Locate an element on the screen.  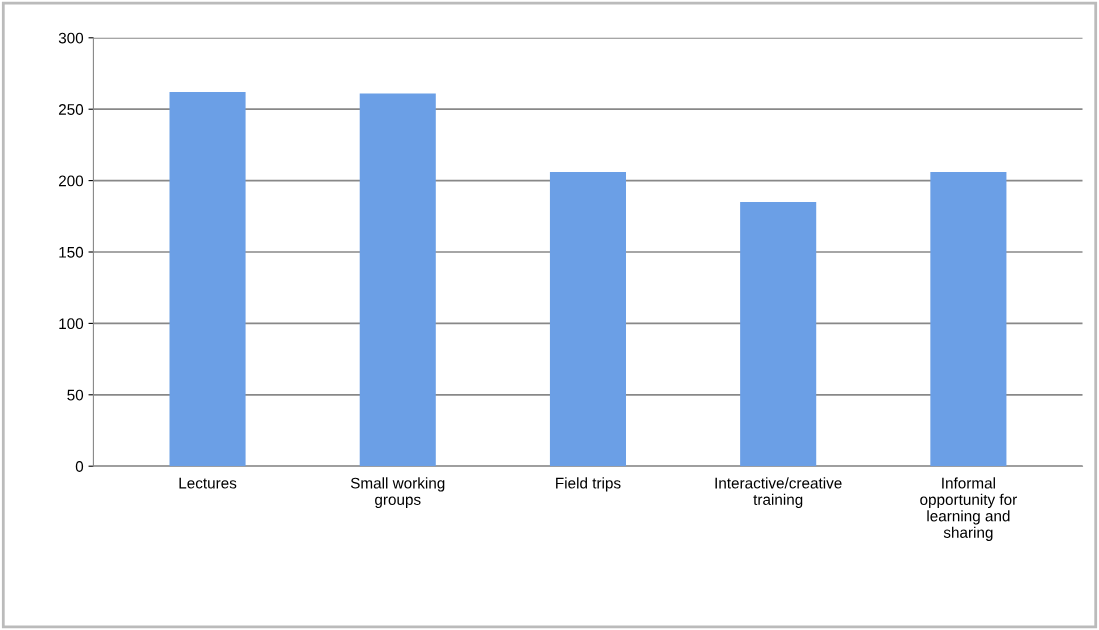
y-tick-label: 0 is located at coordinates (79, 466).